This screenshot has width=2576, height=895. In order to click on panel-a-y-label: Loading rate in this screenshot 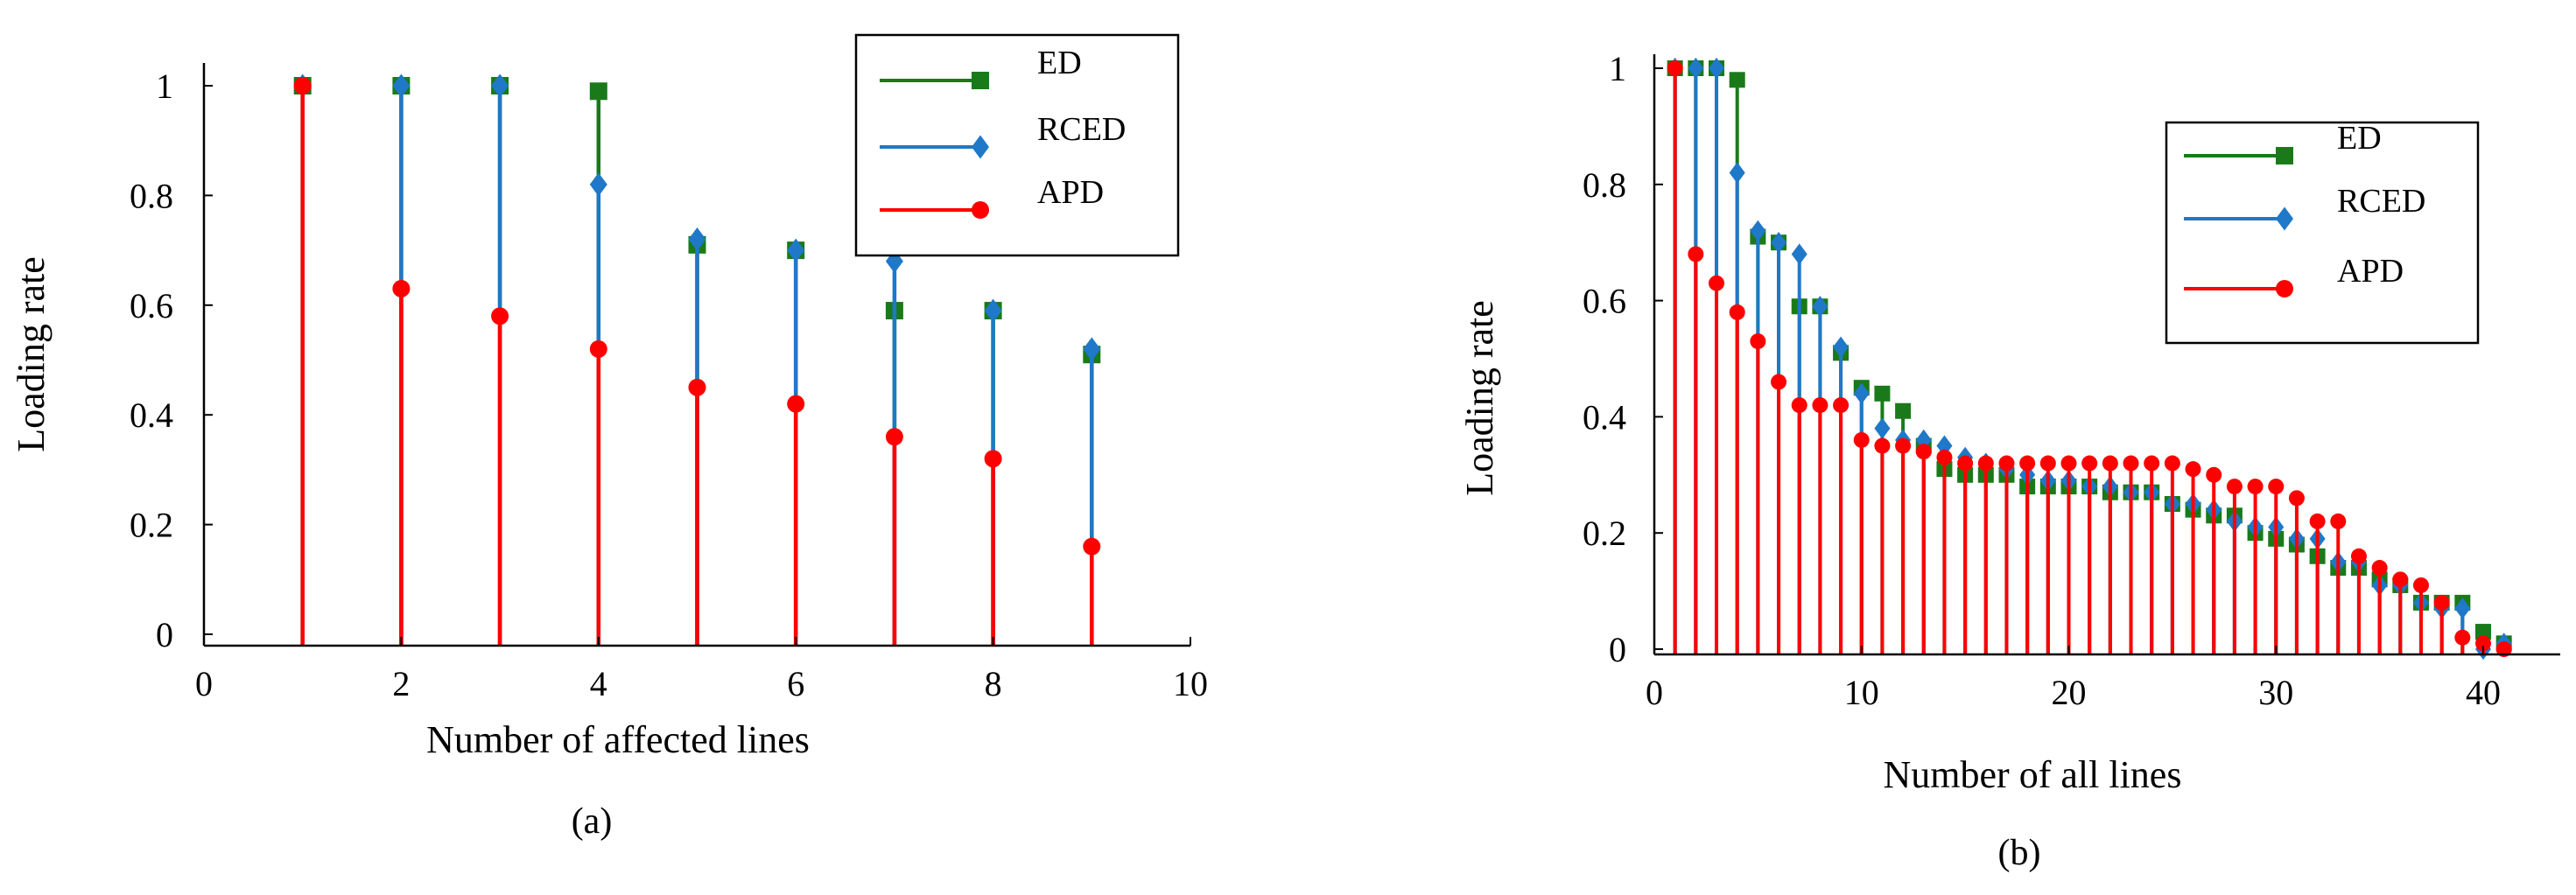, I will do `click(32, 354)`.